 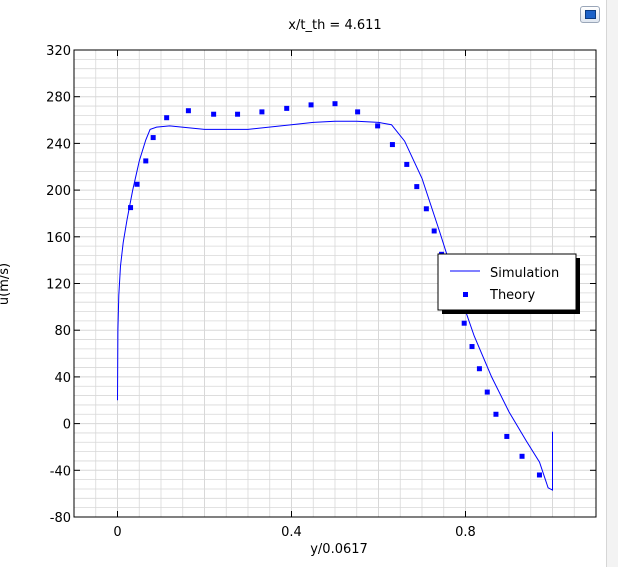 I want to click on legend-box, so click(x=507, y=282).